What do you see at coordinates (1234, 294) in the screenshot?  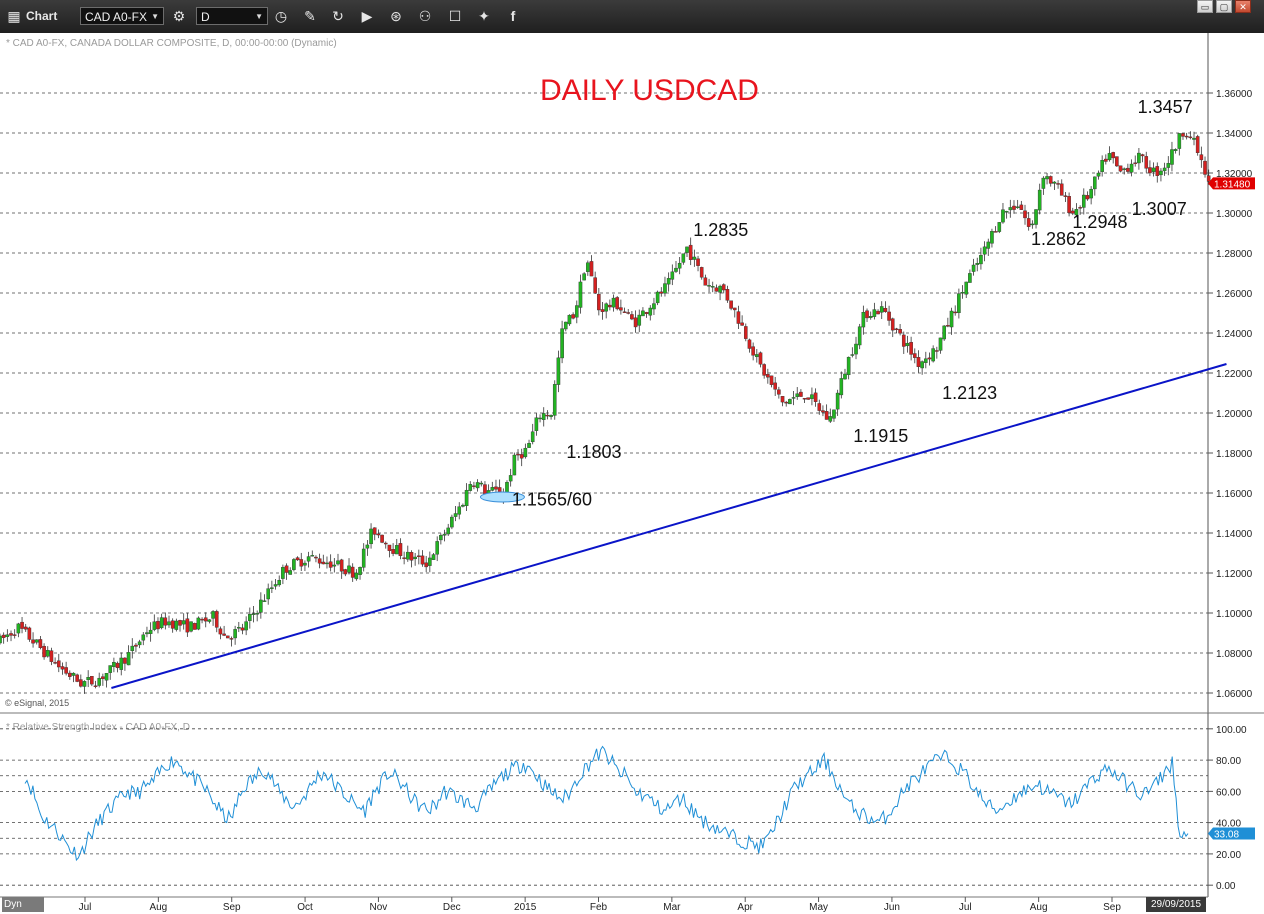 I see `price-tick-label: 1.26000` at bounding box center [1234, 294].